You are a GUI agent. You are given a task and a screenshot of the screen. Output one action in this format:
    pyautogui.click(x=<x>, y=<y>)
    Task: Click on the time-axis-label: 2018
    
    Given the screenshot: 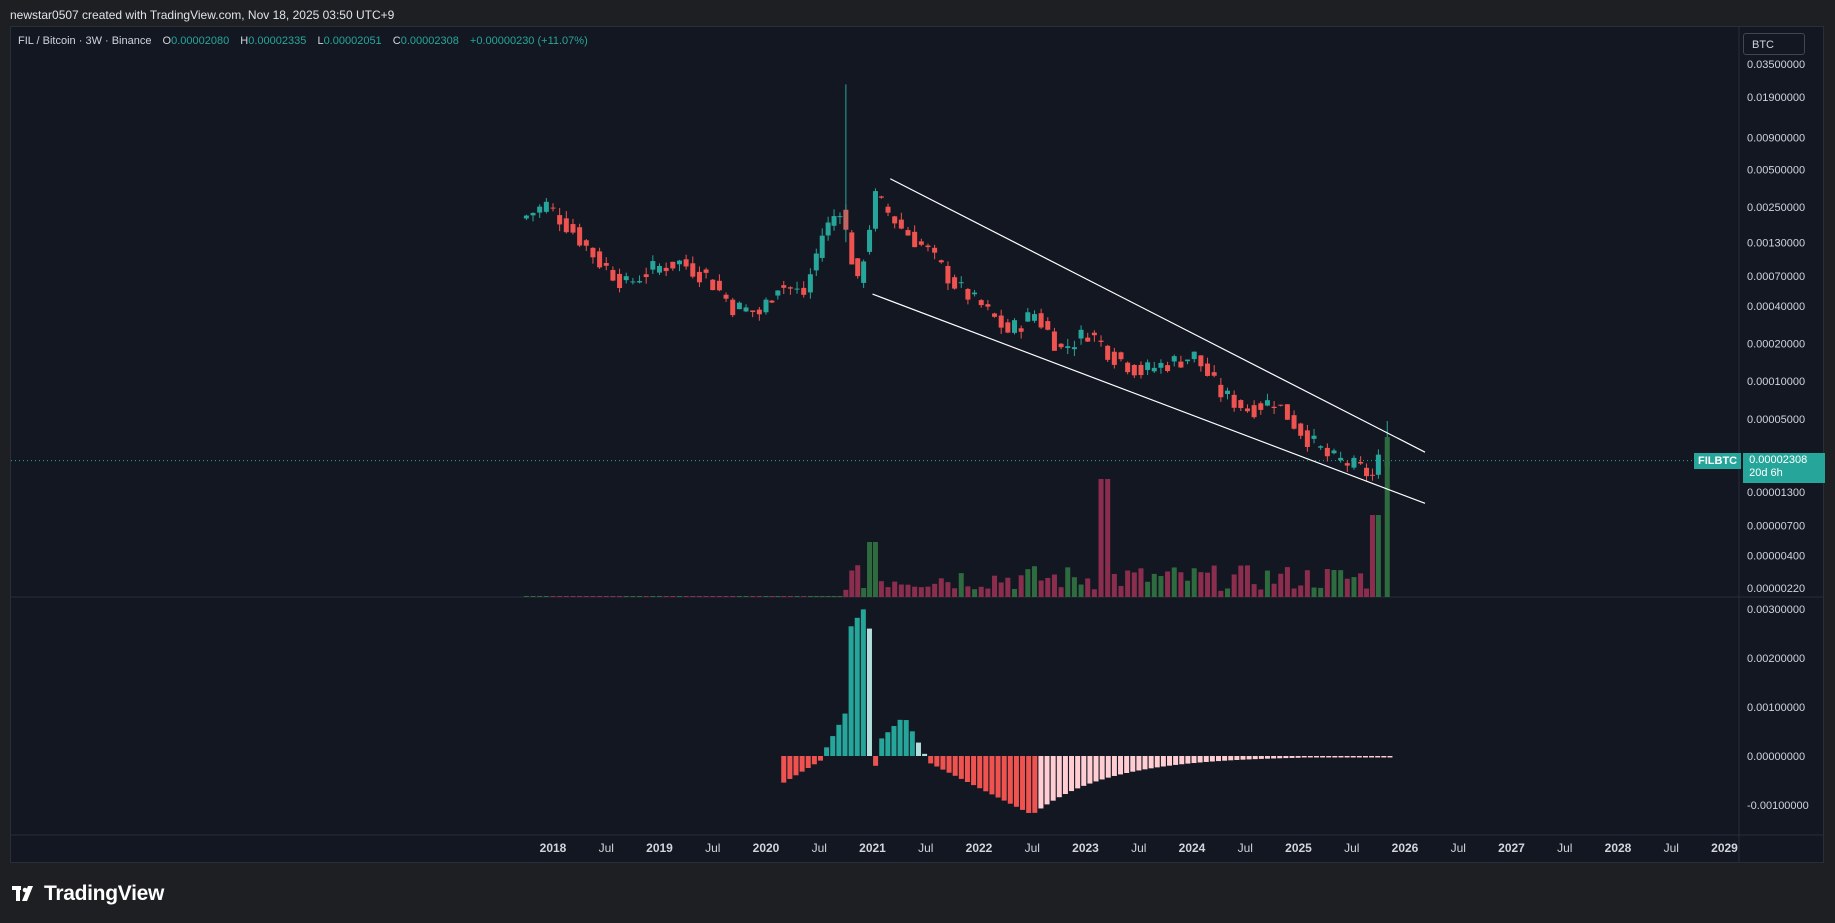 What is the action you would take?
    pyautogui.click(x=553, y=848)
    